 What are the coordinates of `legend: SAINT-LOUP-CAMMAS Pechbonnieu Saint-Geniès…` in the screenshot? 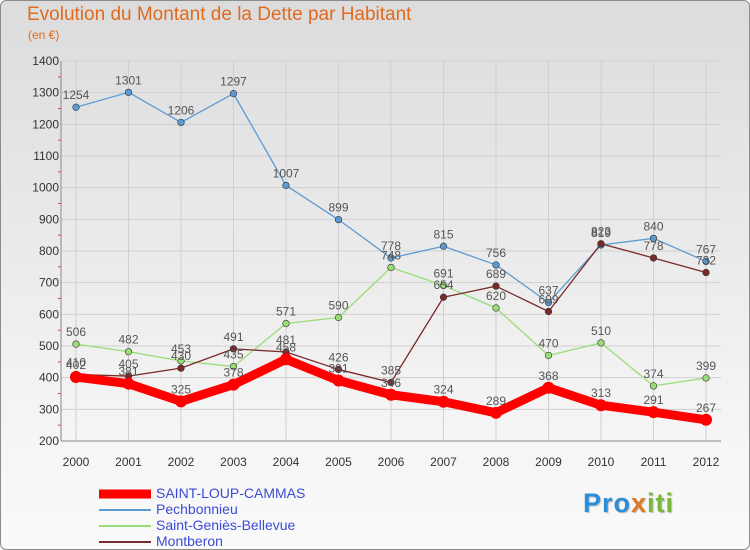 It's located at (249, 517).